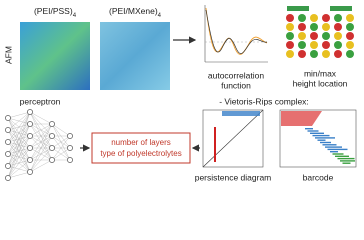 Image resolution: width=364 pixels, height=240 pixels. Describe the element at coordinates (8, 55) in the screenshot. I see `method-label: AFM` at that location.